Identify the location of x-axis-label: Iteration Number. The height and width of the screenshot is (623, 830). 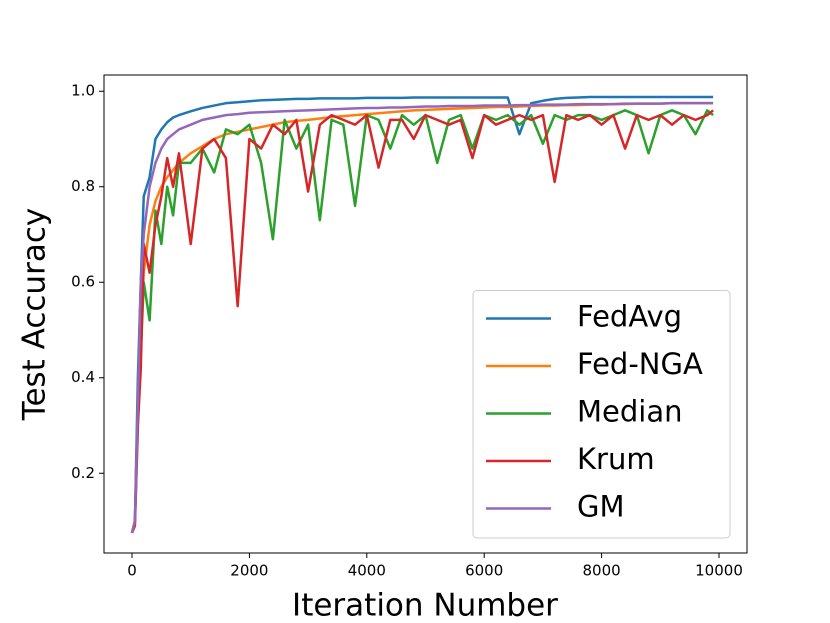
(425, 605).